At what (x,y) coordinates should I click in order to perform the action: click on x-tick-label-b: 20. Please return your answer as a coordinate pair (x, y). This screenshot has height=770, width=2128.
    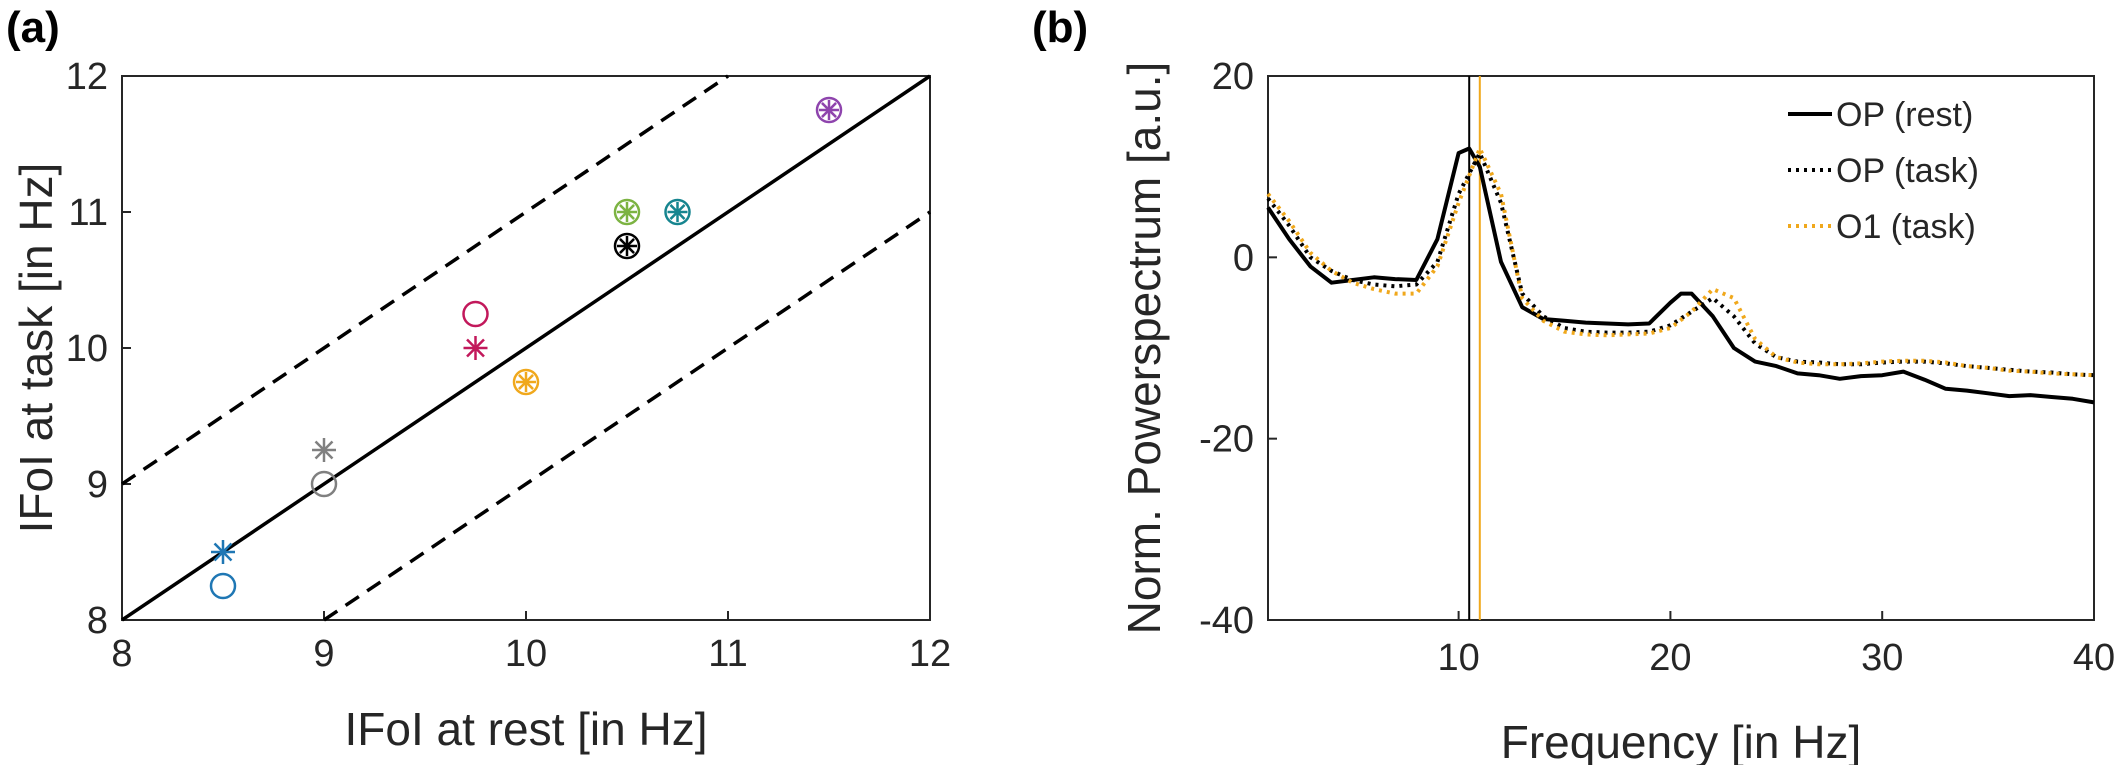
    Looking at the image, I should click on (1670, 658).